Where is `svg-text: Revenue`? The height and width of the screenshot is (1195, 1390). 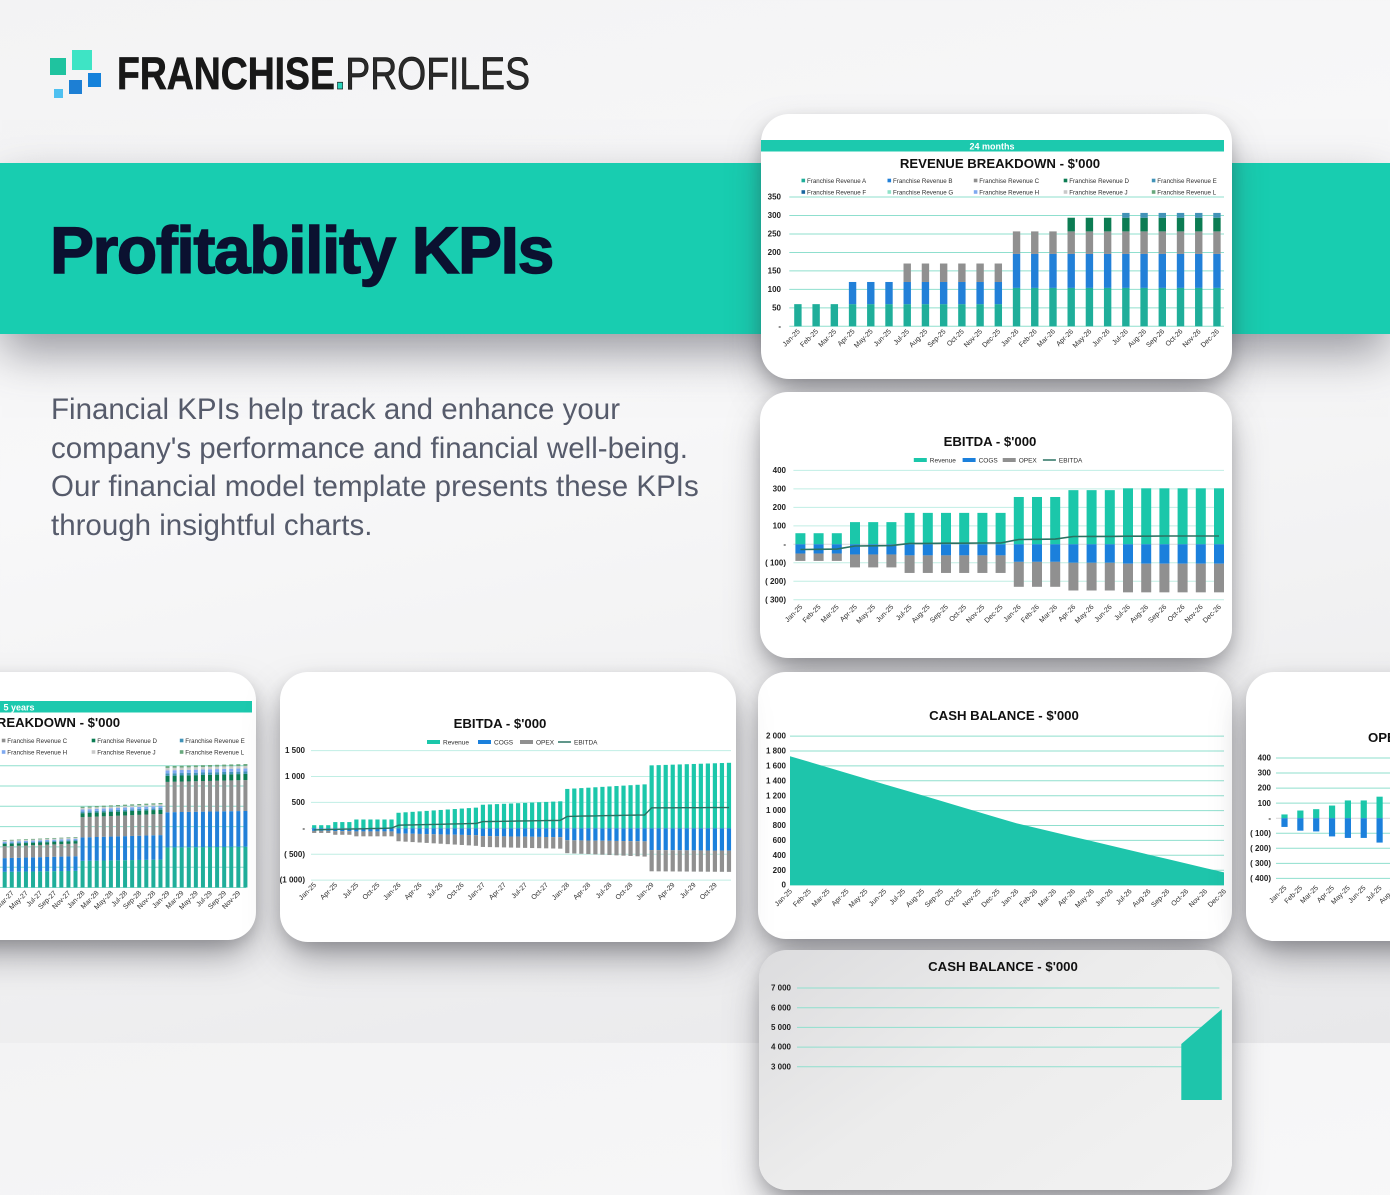
svg-text: Revenue is located at coordinates (943, 460).